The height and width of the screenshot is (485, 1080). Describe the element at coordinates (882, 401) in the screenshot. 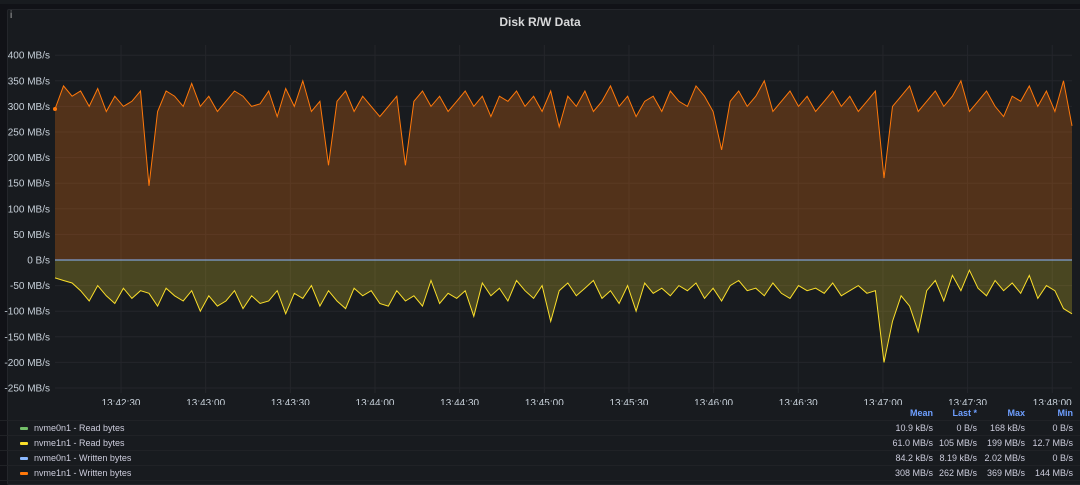

I see `x-tick-label: 13:47:00` at that location.